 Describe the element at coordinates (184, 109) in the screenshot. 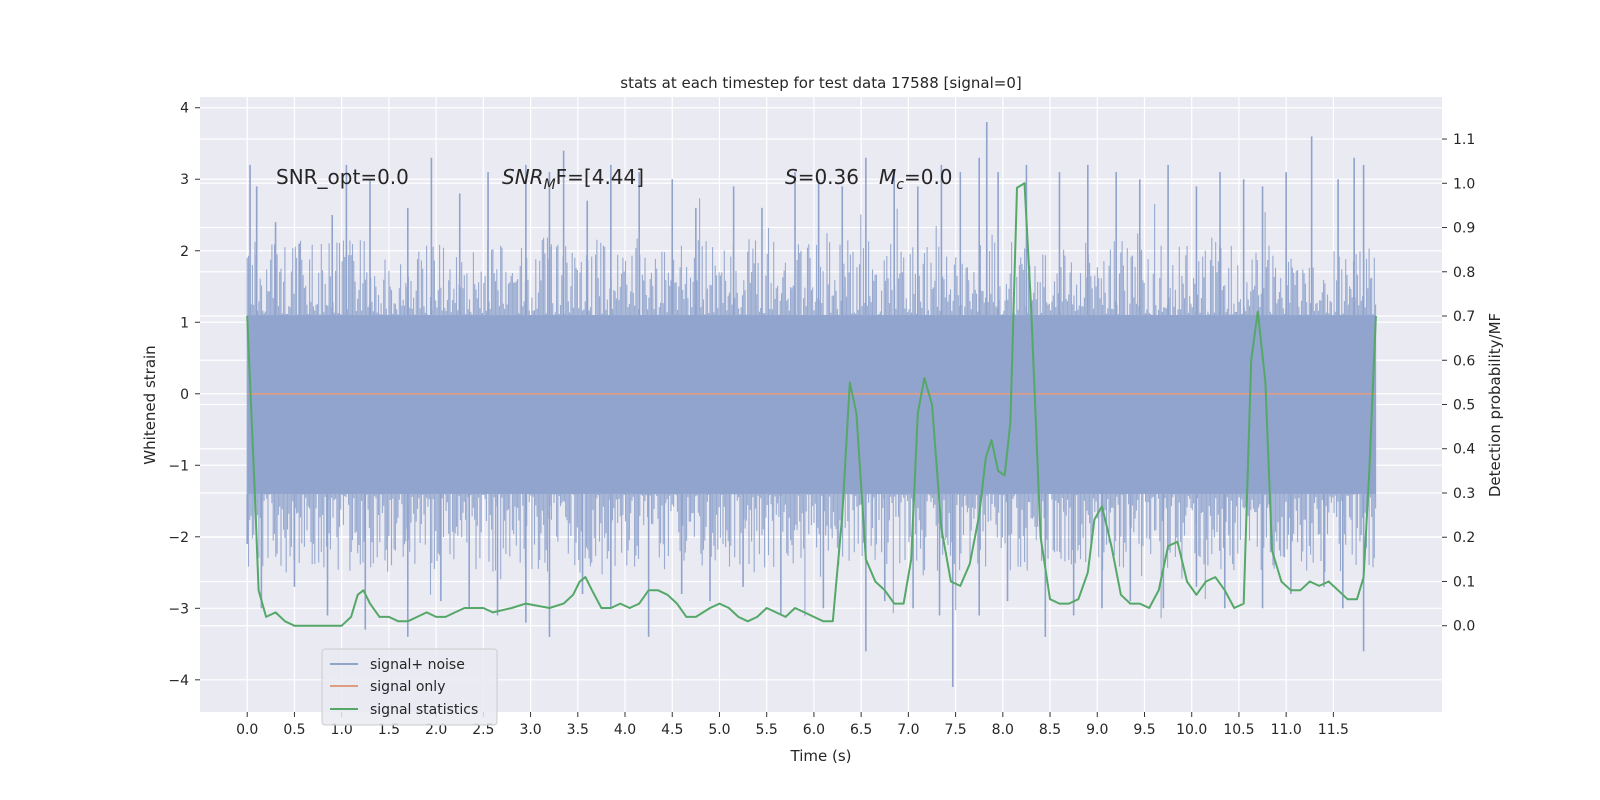

I see `y-tick-label-left: 4` at that location.